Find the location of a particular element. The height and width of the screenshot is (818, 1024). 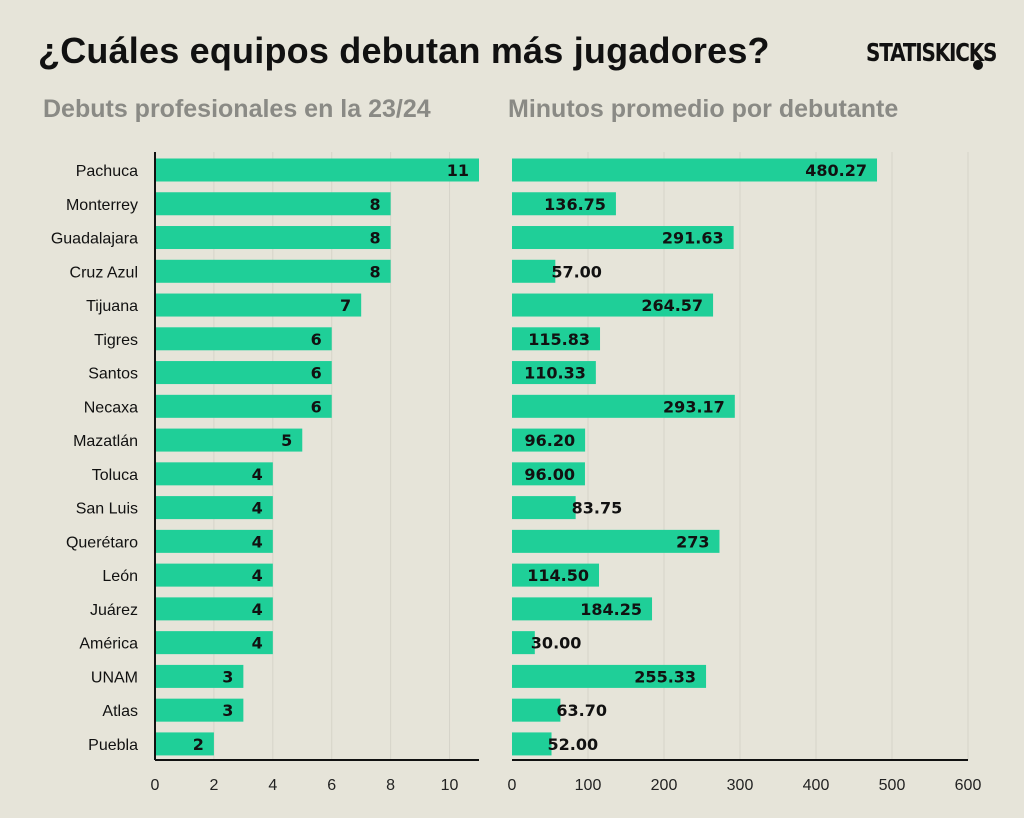

data-label: 83.75 is located at coordinates (597, 508).